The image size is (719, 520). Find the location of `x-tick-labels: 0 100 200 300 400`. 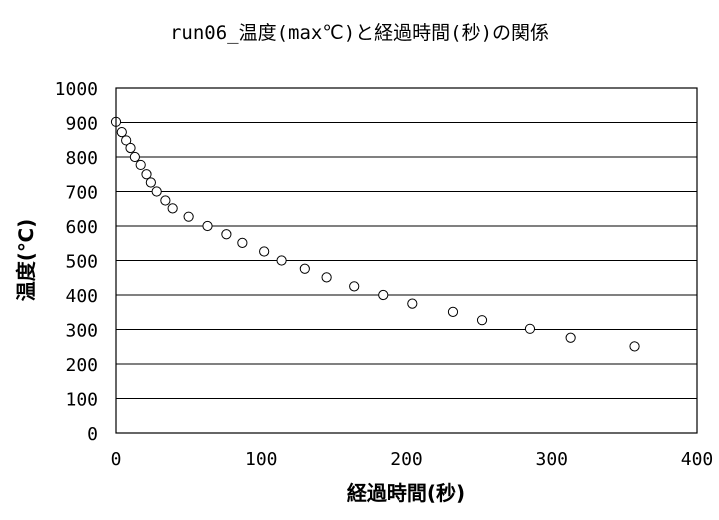

x-tick-labels: 0 100 200 300 400 is located at coordinates (412, 459).